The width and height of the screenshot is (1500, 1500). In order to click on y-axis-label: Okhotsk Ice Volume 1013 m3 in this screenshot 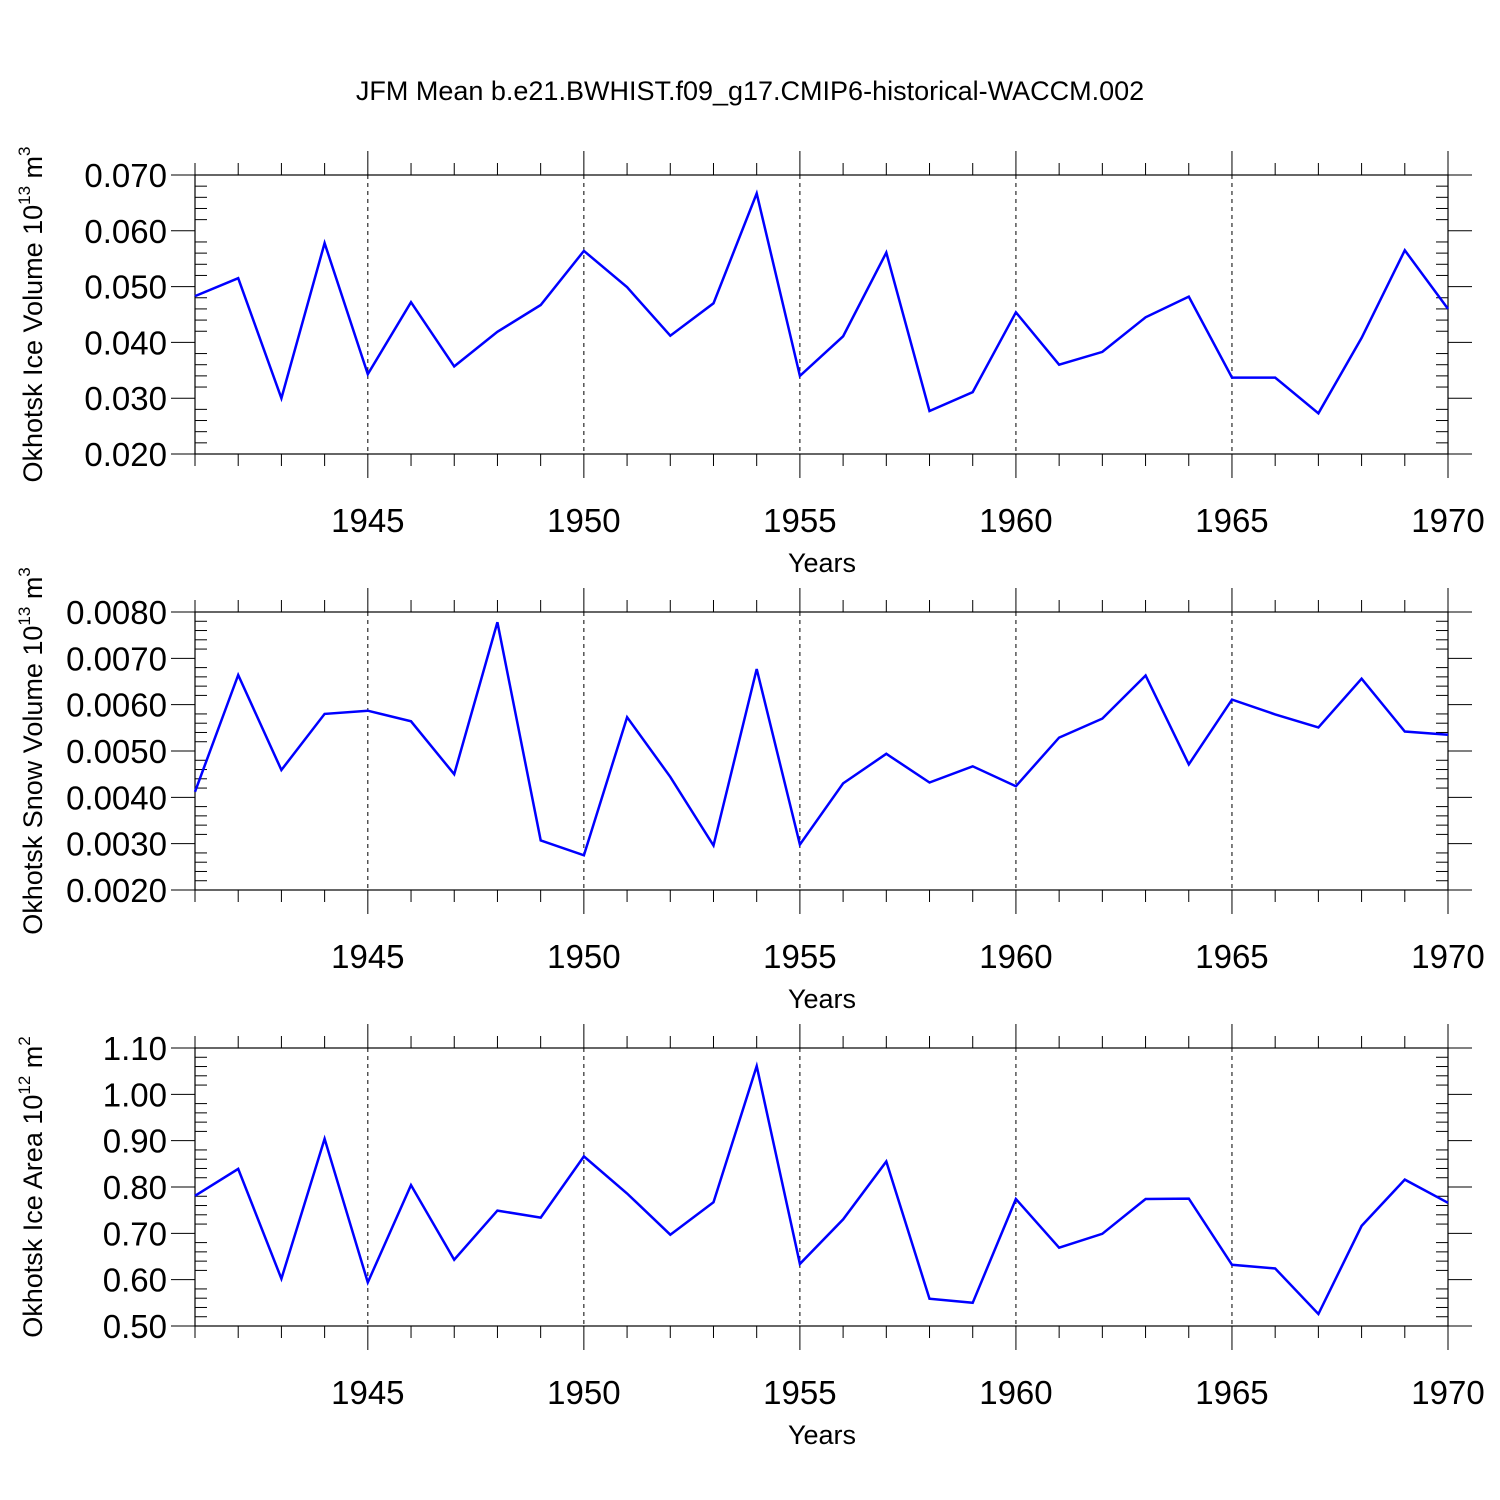, I will do `click(31, 314)`.